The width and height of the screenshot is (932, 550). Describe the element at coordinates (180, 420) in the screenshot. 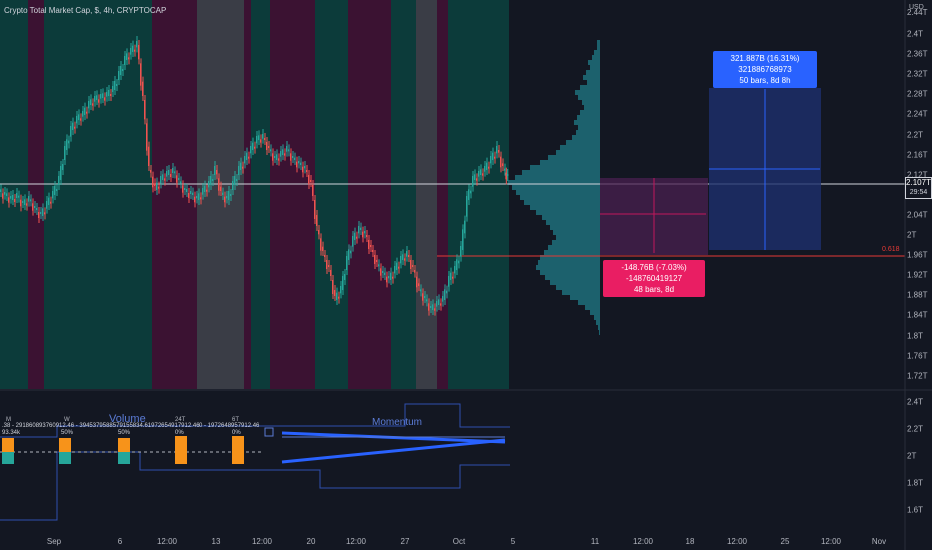

I see `osc-series-label-24t: 24T` at that location.